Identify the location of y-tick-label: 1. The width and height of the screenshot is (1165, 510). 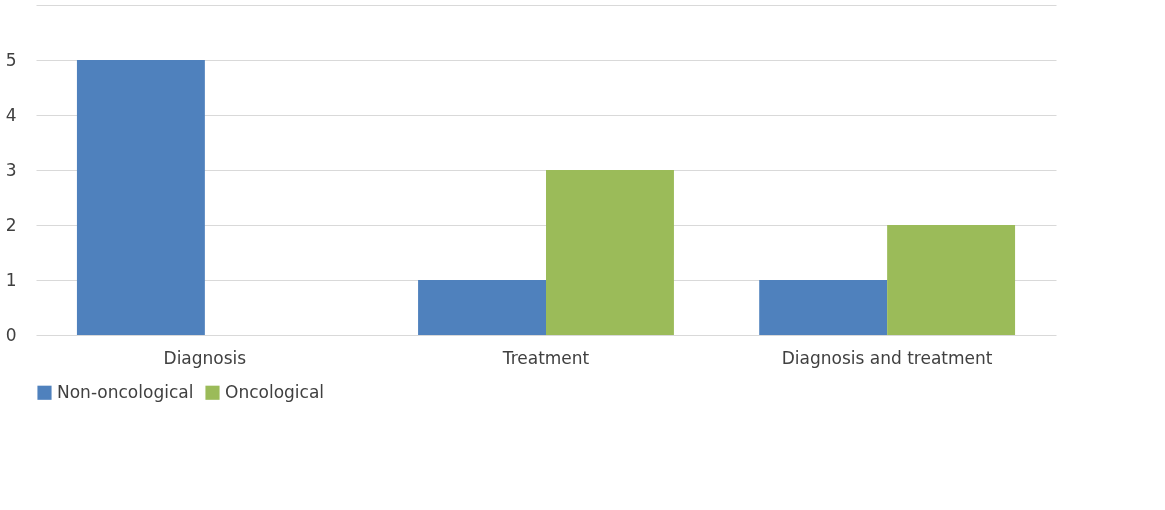
(11, 279).